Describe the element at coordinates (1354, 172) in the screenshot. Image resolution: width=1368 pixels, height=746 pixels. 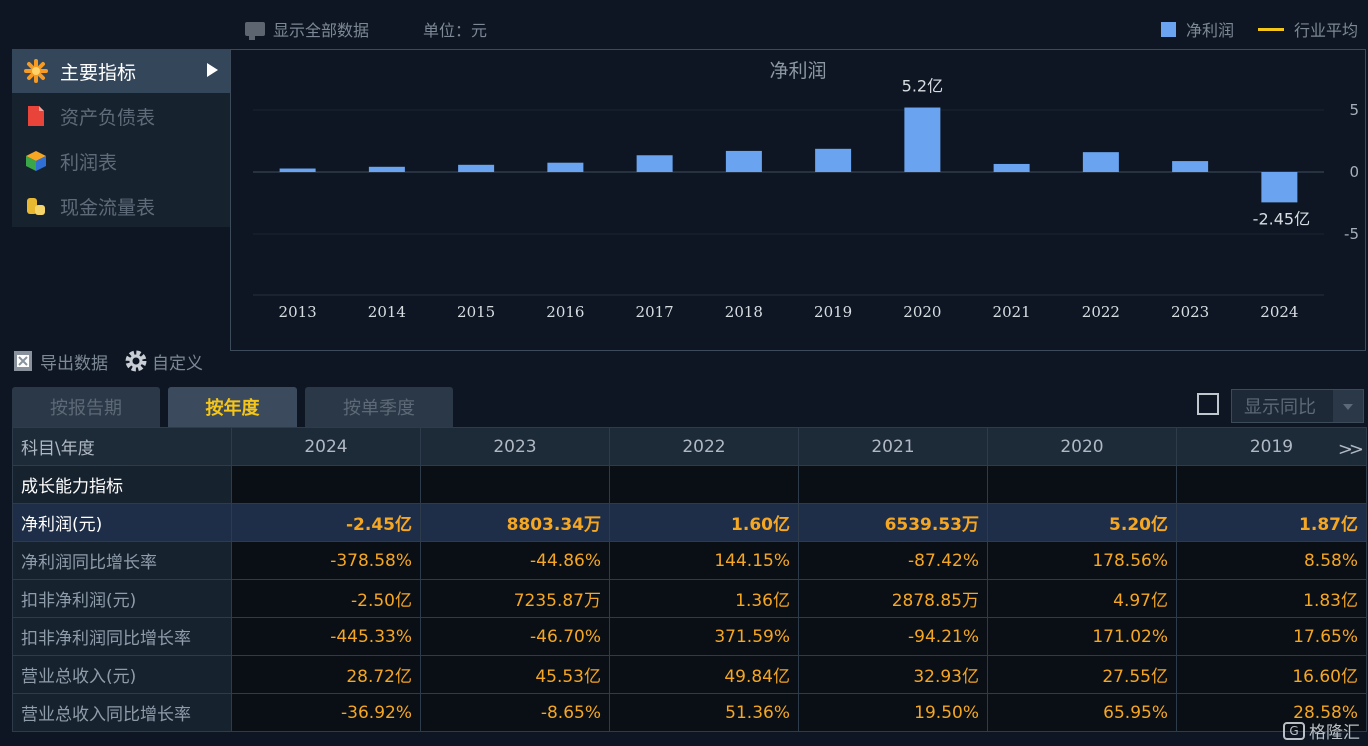
I see `y-tick-label: 0` at that location.